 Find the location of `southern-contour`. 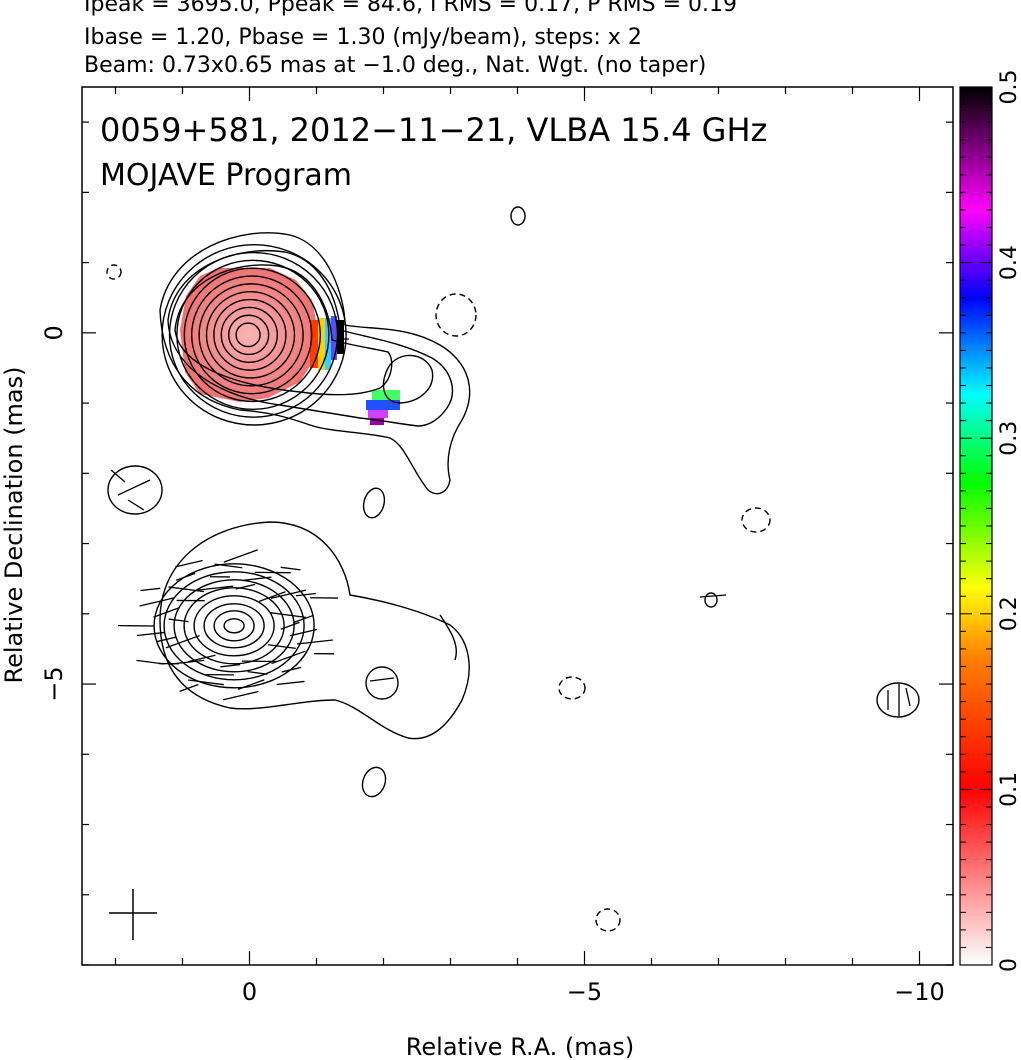

southern-contour is located at coordinates (234, 626).